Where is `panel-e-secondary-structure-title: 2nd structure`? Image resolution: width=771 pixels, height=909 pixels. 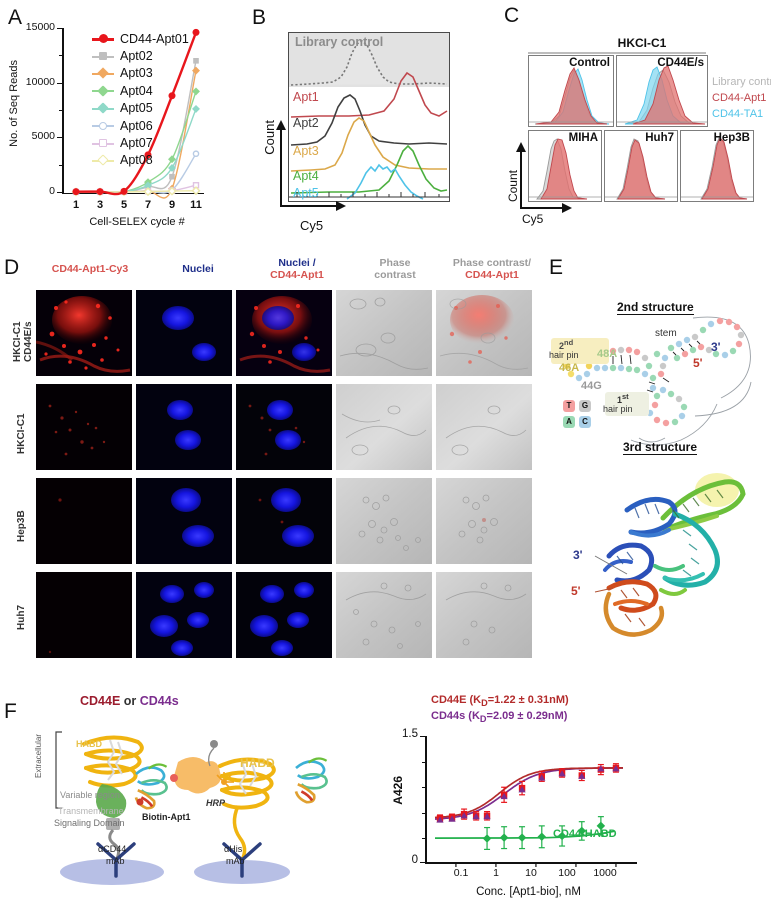 panel-e-secondary-structure-title: 2nd structure is located at coordinates (655, 307).